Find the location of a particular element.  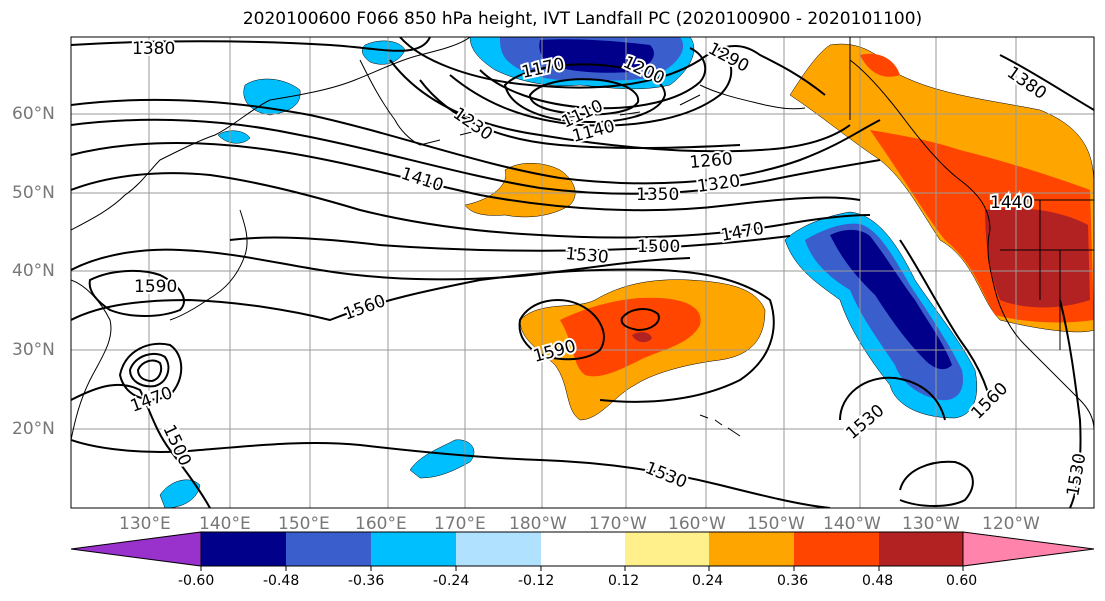

coast-asia is located at coordinates (271, 134).